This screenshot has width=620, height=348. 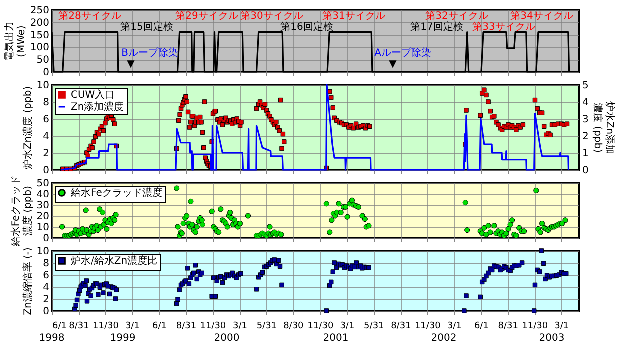 What do you see at coordinates (40, 11) in the screenshot?
I see `y-tick-label: 250` at bounding box center [40, 11].